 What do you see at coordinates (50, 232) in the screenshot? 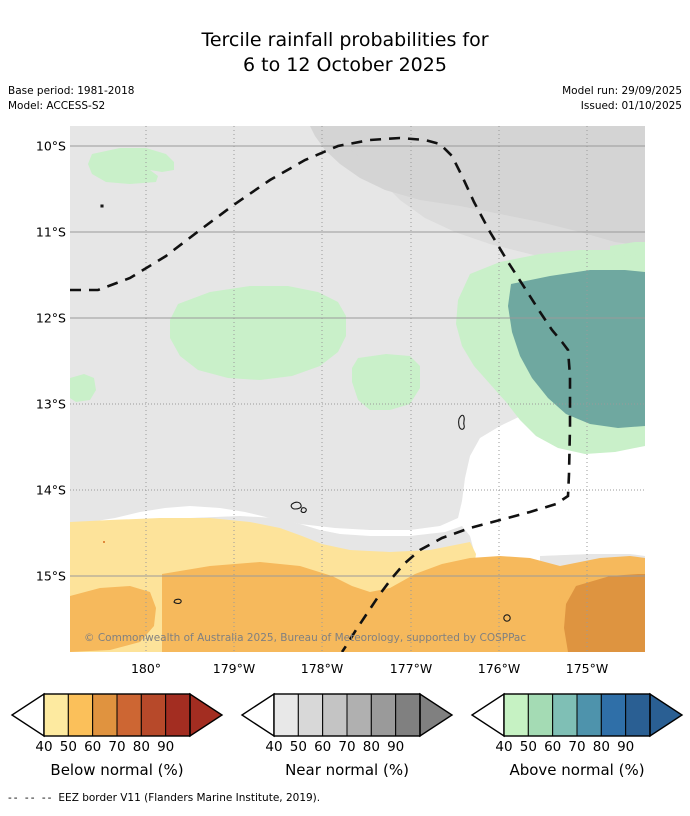
I see `y-tick-label: 11°S` at bounding box center [50, 232].